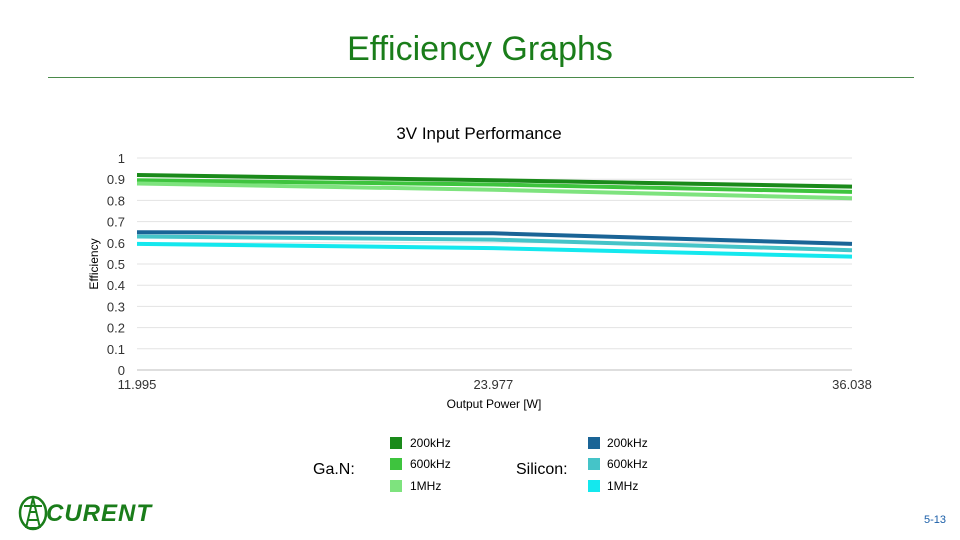 The width and height of the screenshot is (960, 540). What do you see at coordinates (33, 513) in the screenshot?
I see `curent-tower-icon` at bounding box center [33, 513].